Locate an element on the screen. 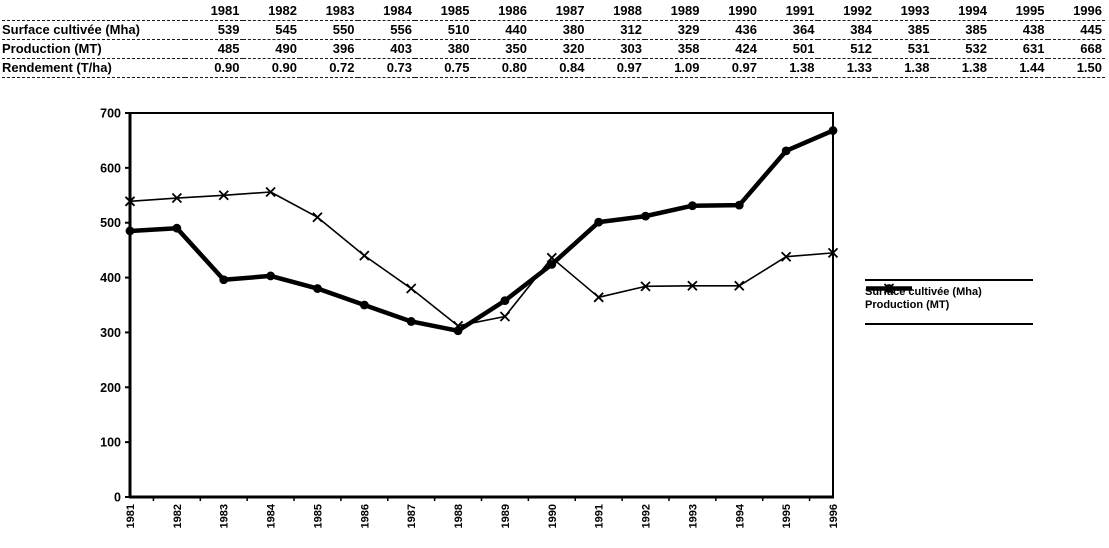 The height and width of the screenshot is (548, 1109). year-header: 1990 is located at coordinates (742, 10).